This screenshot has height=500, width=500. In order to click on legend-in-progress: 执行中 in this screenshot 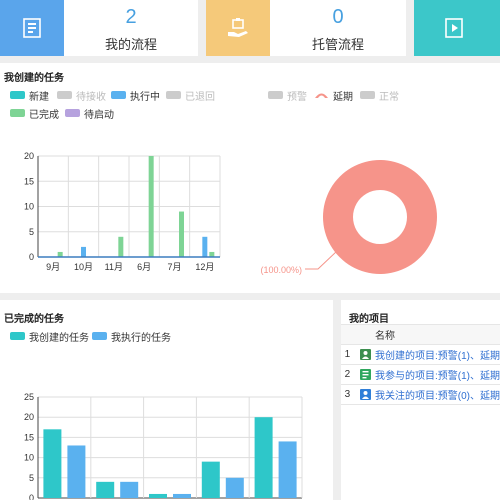, I will do `click(135, 96)`.